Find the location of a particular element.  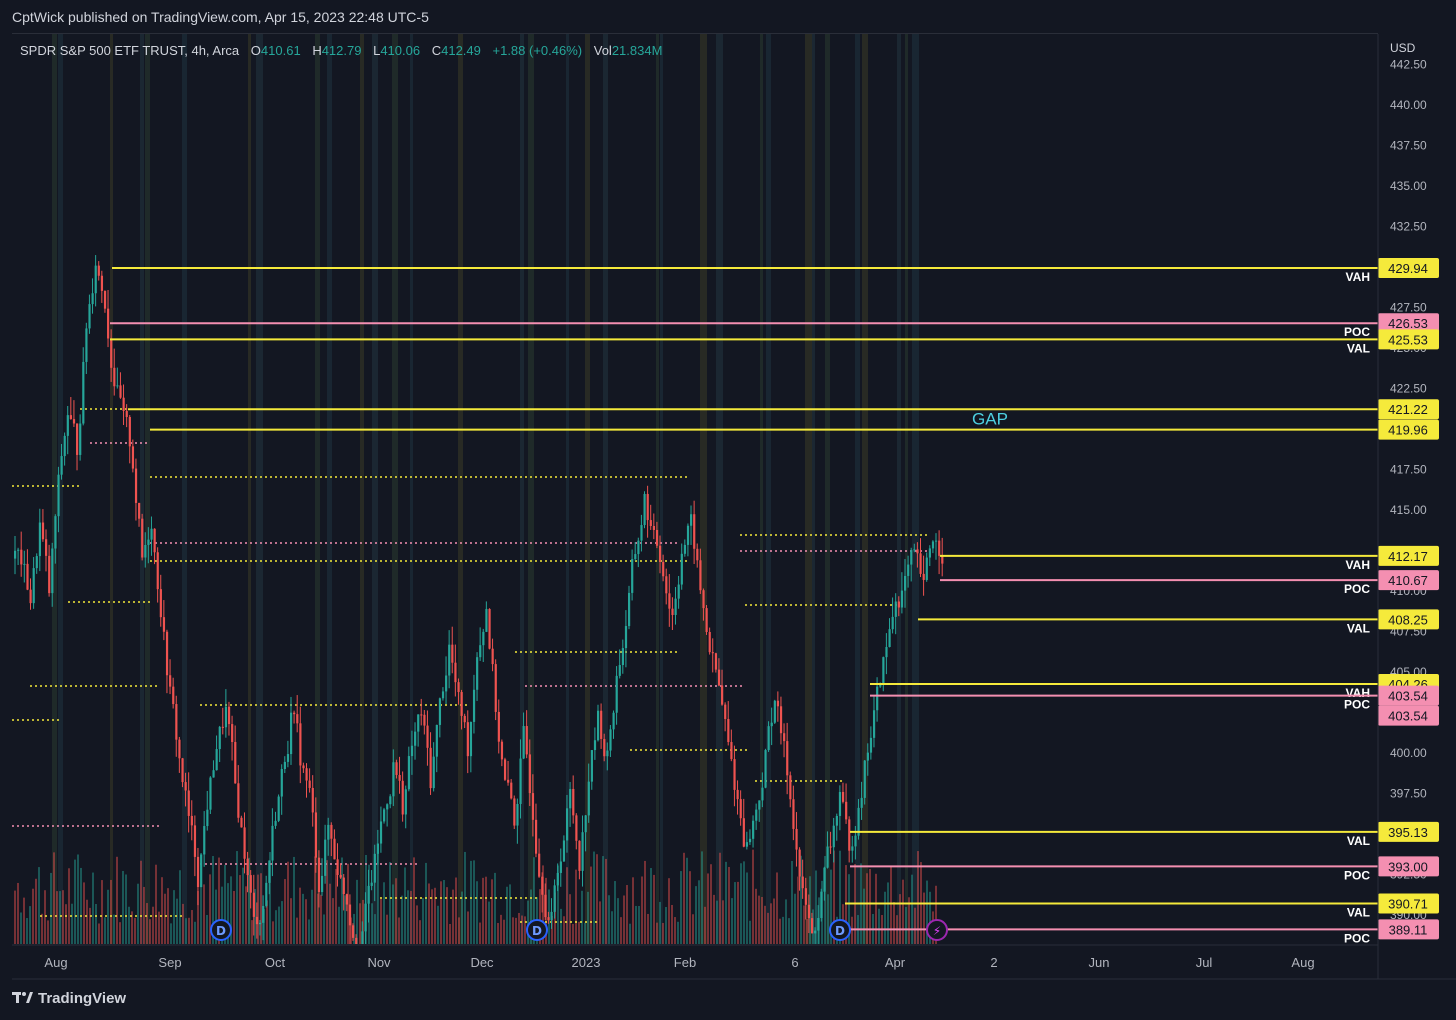

x-tick-label: Aug is located at coordinates (55, 962).